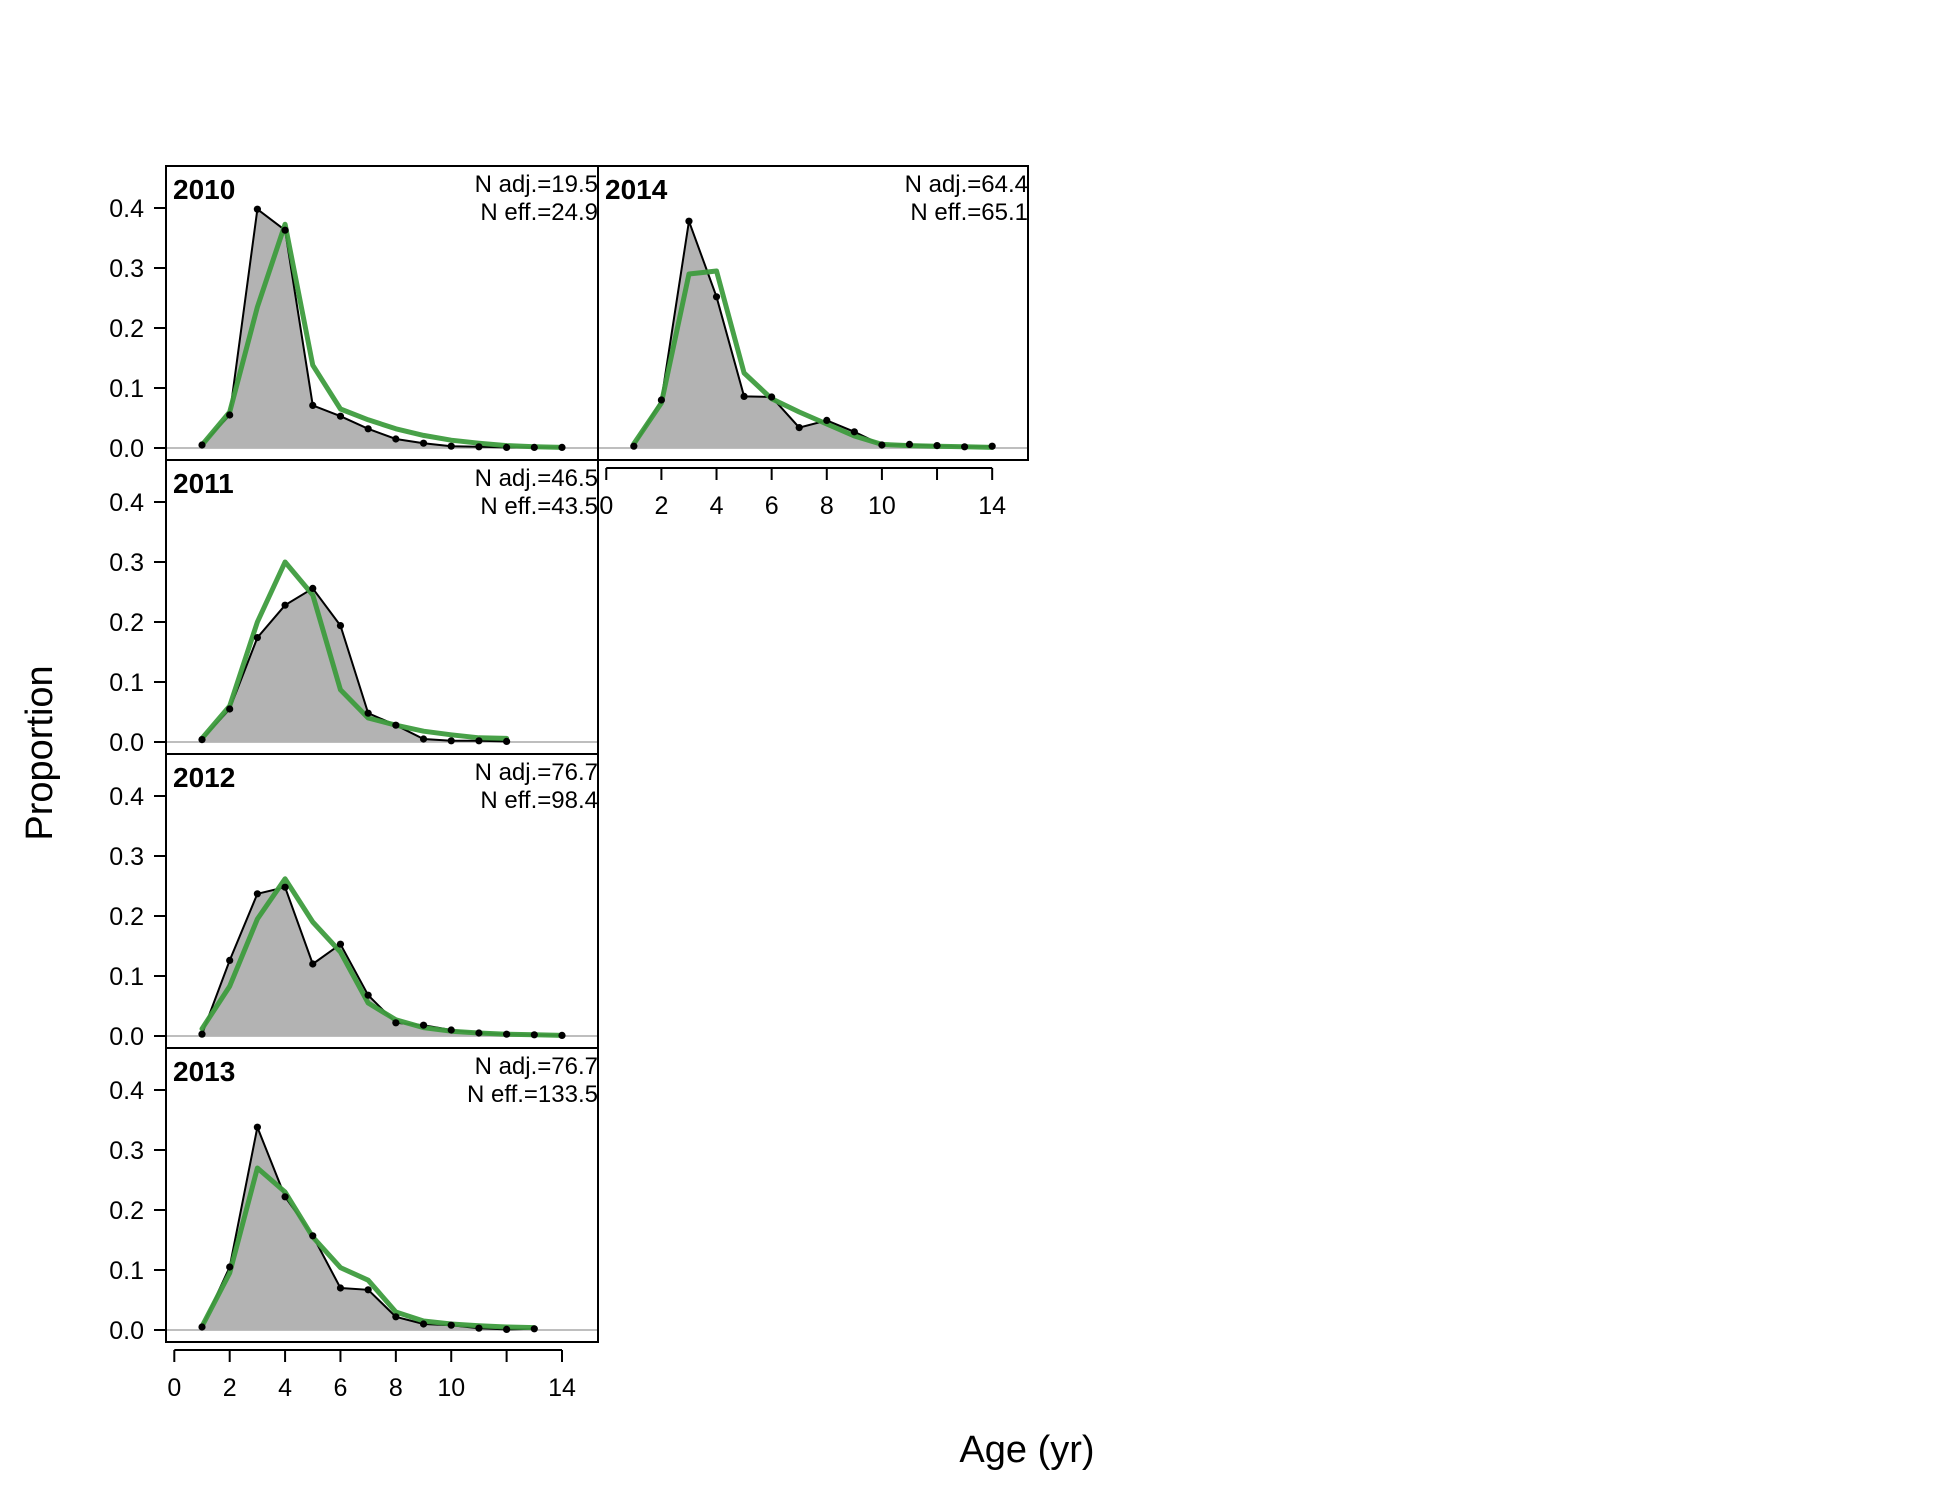 This screenshot has width=1950, height=1505. I want to click on panel-year-label: 2010, so click(204, 189).